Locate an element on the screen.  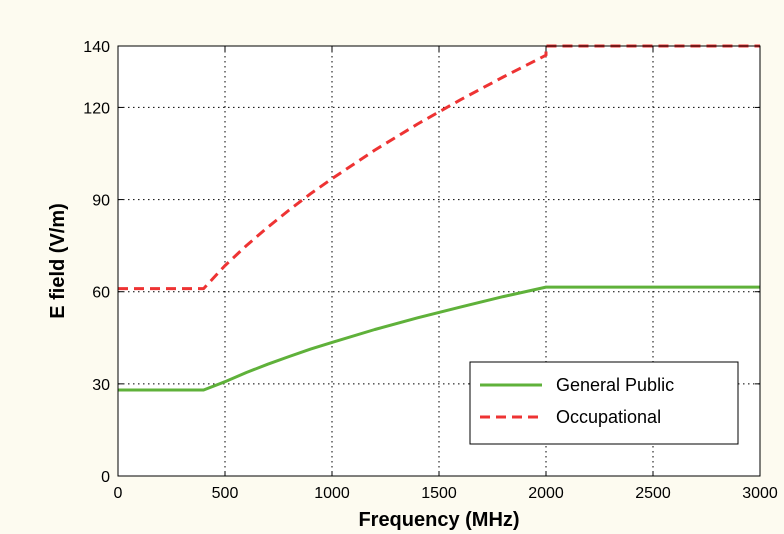
legend-label-general-public: General Public is located at coordinates (615, 385).